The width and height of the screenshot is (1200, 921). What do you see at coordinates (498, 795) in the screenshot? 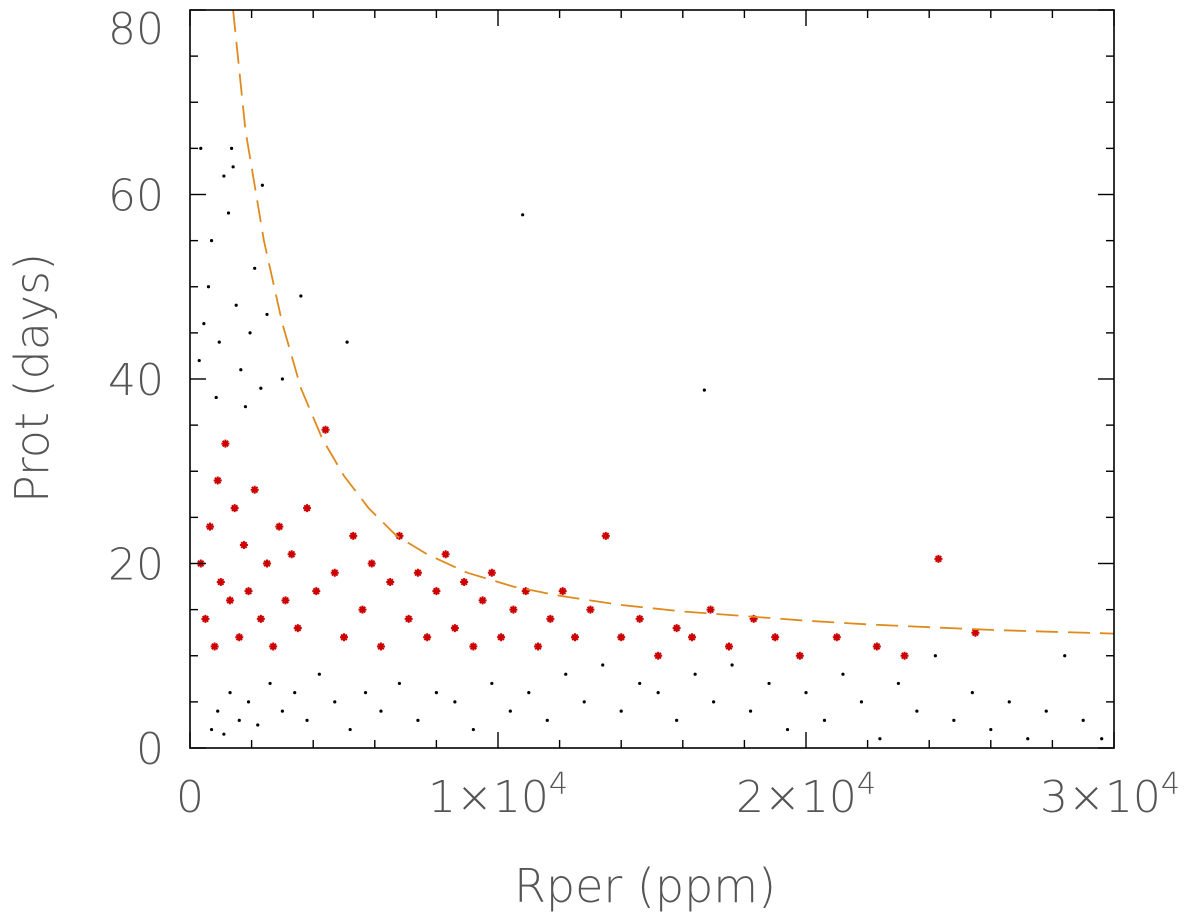
I see `x-tick-label: 1×10⁴` at bounding box center [498, 795].